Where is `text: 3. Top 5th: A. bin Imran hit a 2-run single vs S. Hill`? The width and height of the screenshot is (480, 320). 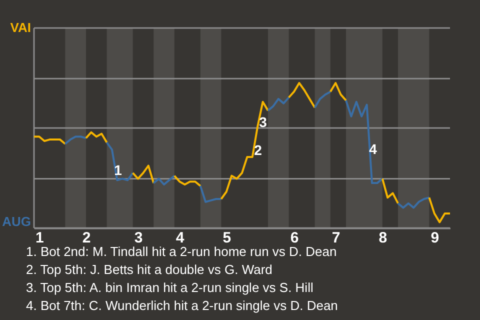
text: 3. Top 5th: A. bin Imran hit a 2-run single vs S. Hill is located at coordinates (170, 287).